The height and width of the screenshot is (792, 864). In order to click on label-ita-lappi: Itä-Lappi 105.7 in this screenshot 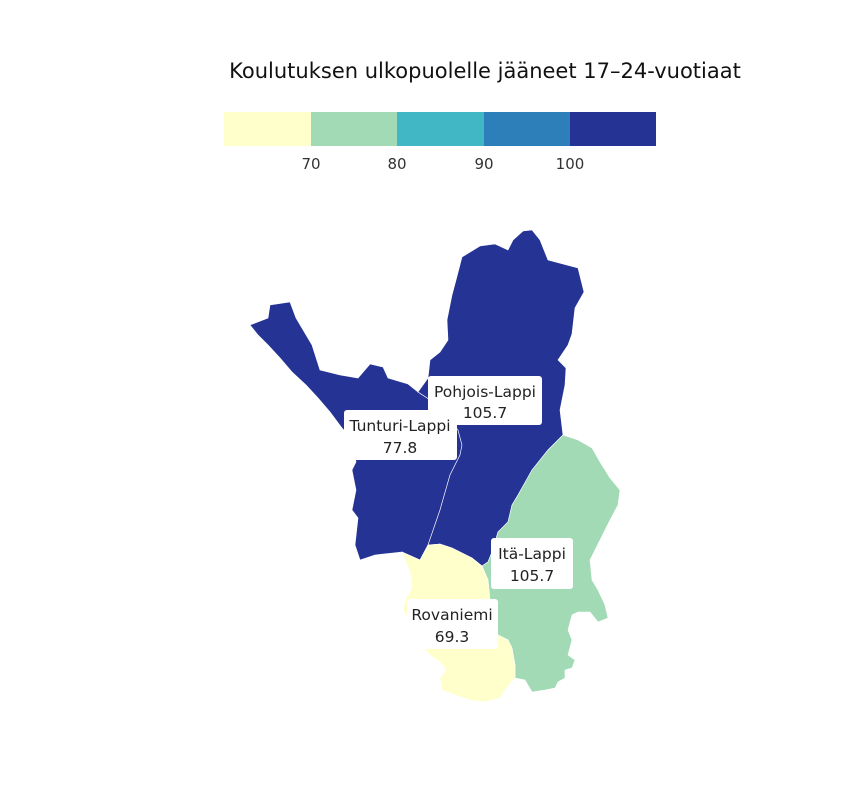, I will do `click(532, 563)`.